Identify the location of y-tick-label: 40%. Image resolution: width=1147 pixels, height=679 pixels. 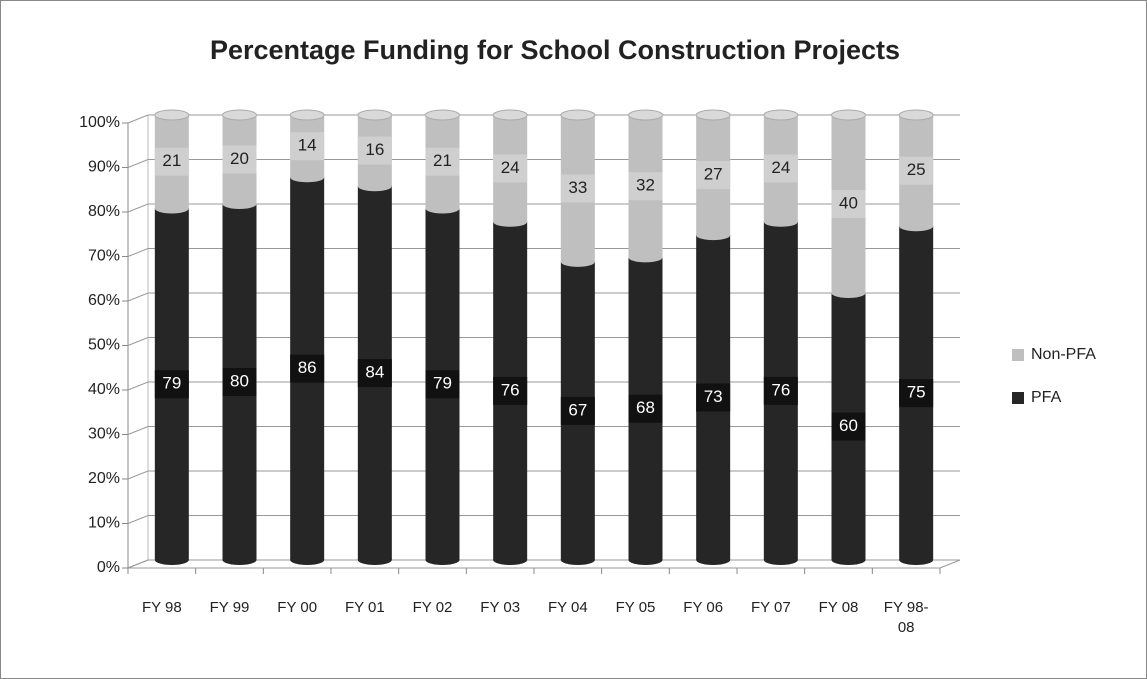
(104, 389).